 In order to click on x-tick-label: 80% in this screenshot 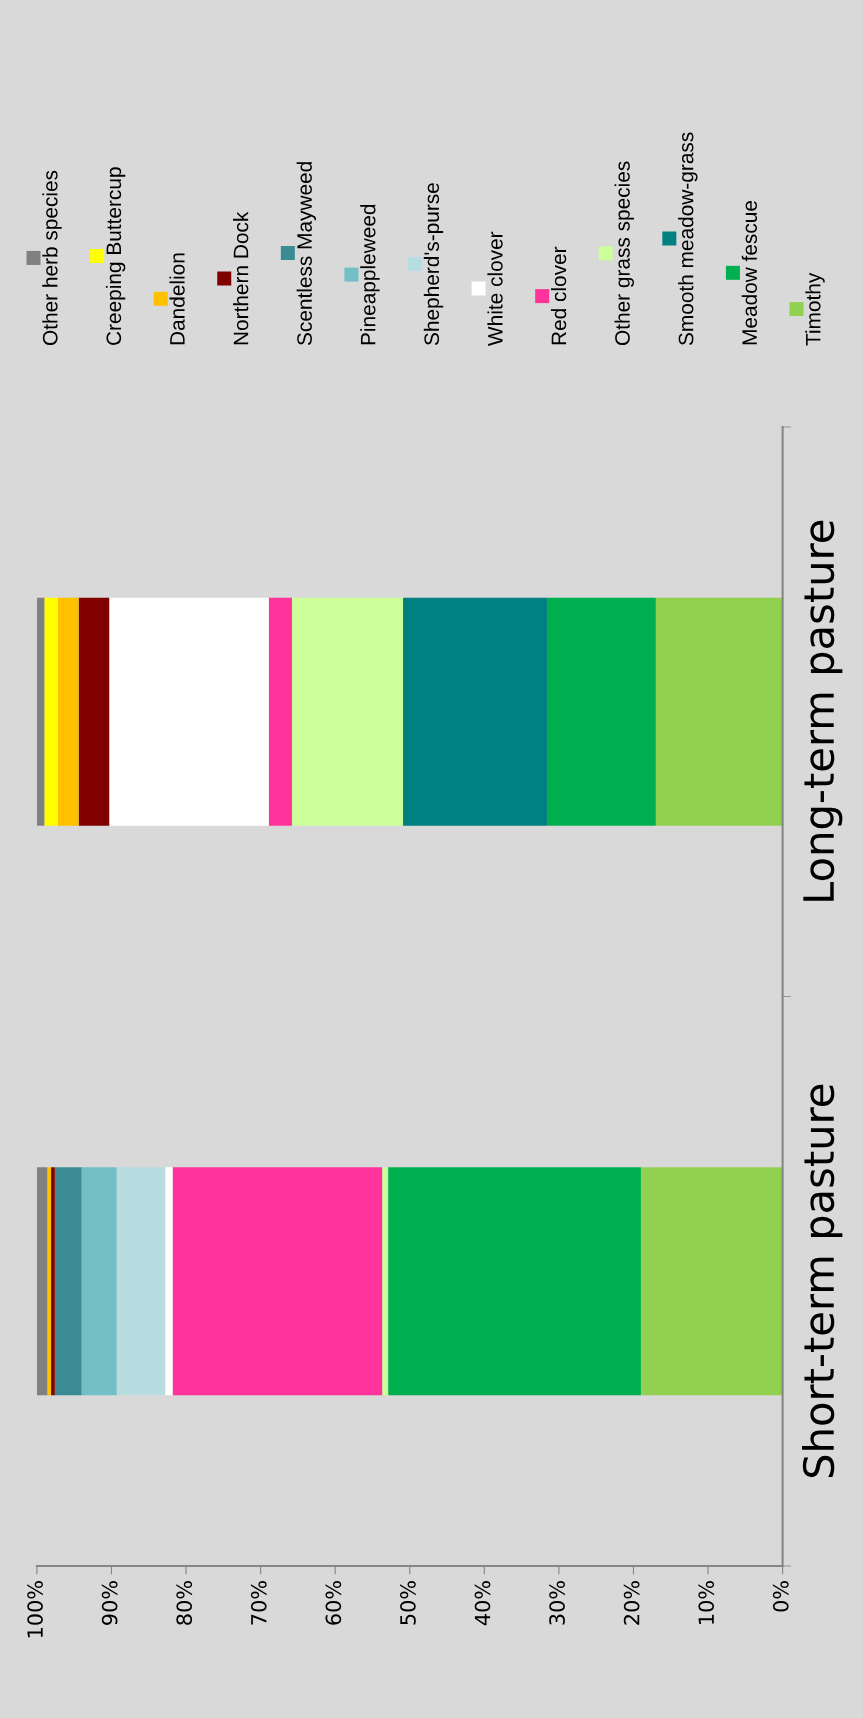, I will do `click(184, 1603)`.